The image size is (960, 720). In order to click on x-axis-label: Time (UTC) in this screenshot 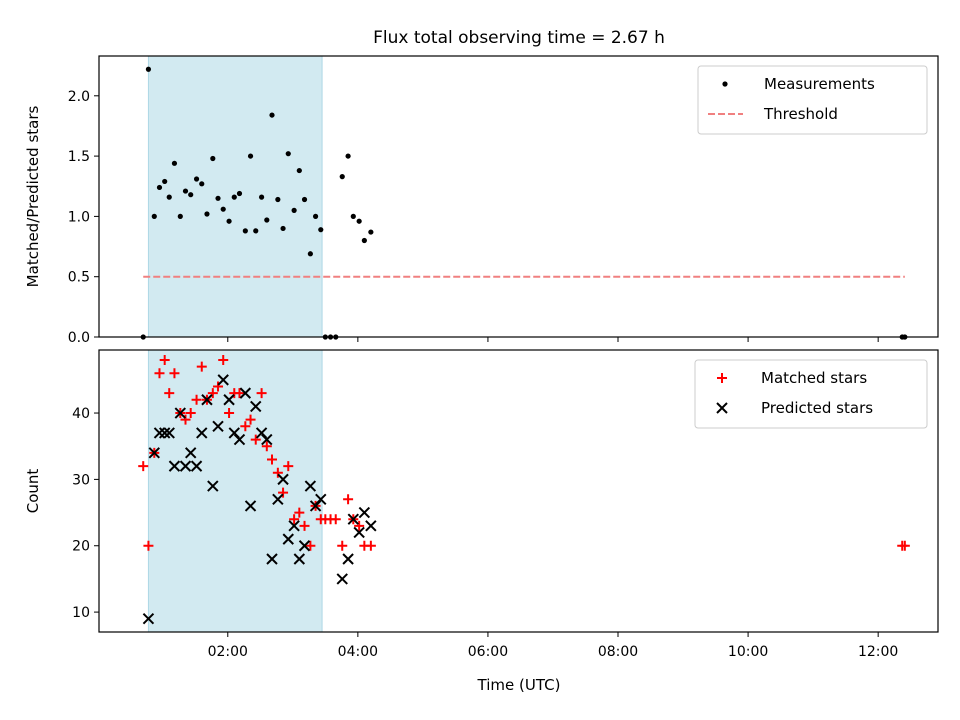, I will do `click(519, 685)`.